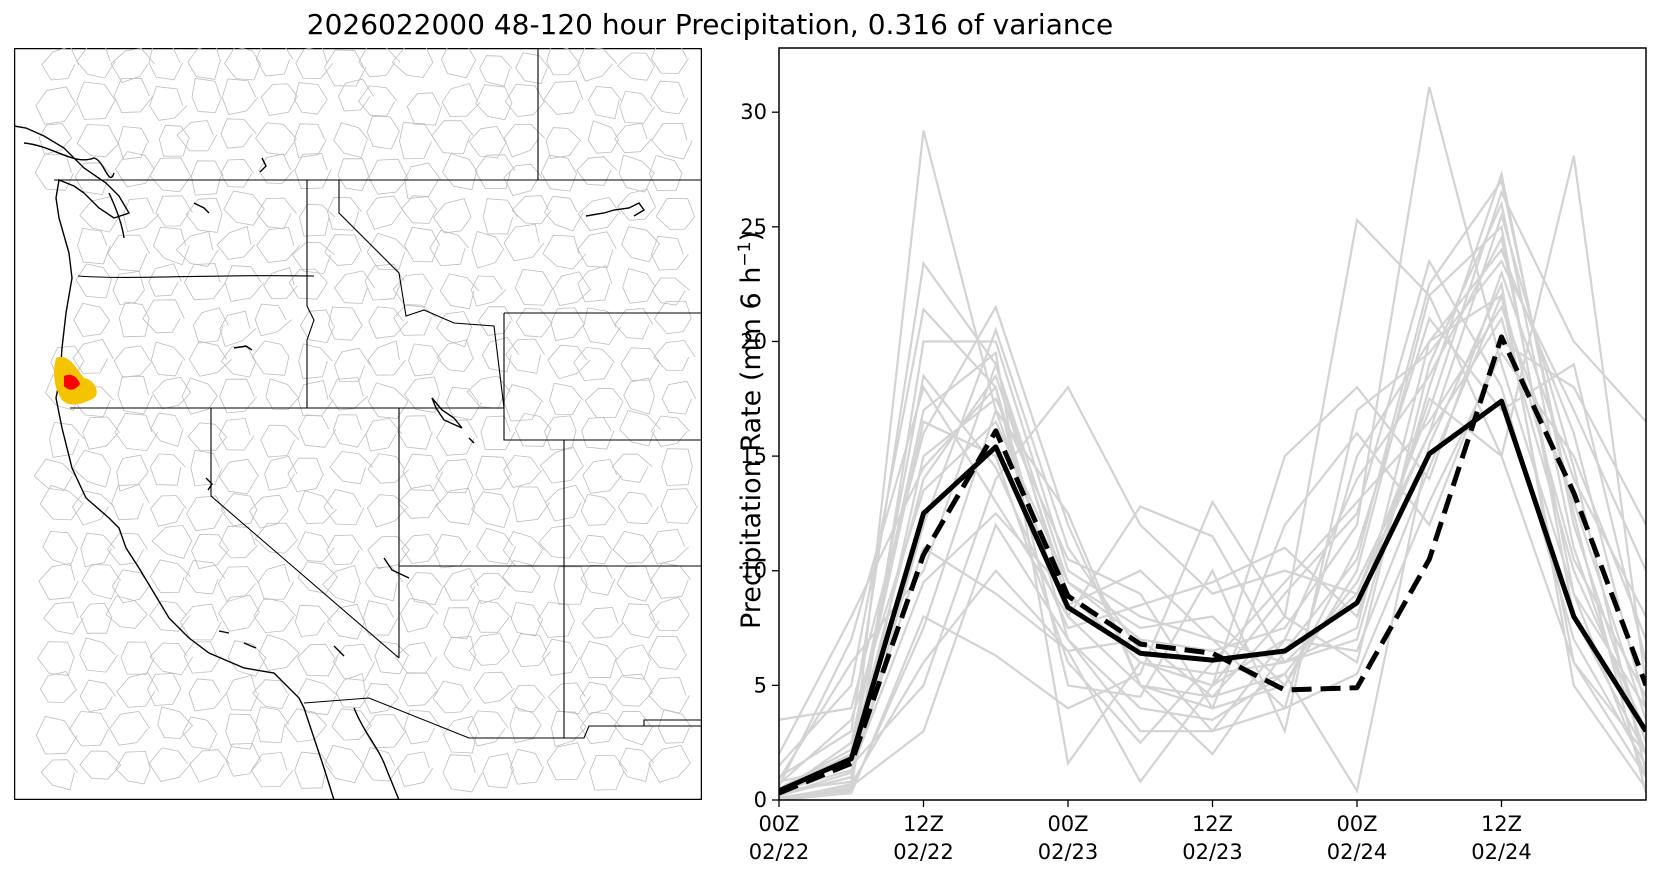  What do you see at coordinates (209, 484) in the screenshot?
I see `pyramid-lake` at bounding box center [209, 484].